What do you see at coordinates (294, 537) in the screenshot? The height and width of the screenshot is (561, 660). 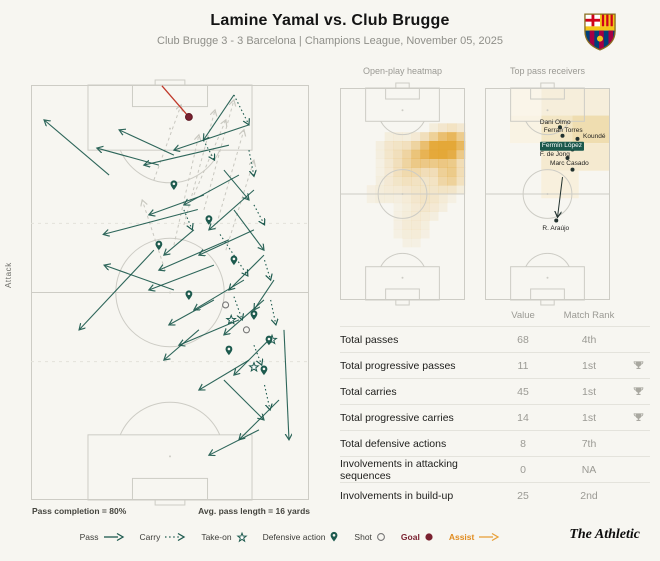 I see `legend-label: Defensive action` at bounding box center [294, 537].